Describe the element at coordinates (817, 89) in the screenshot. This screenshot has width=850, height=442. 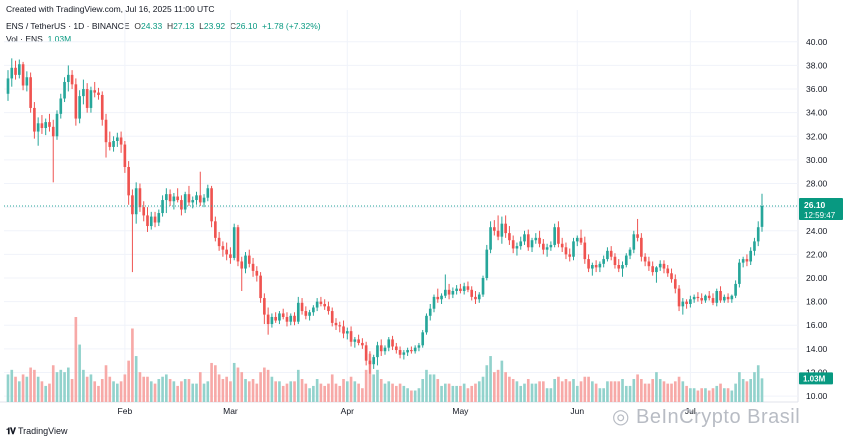
I see `price-tick-label: 36.00` at that location.